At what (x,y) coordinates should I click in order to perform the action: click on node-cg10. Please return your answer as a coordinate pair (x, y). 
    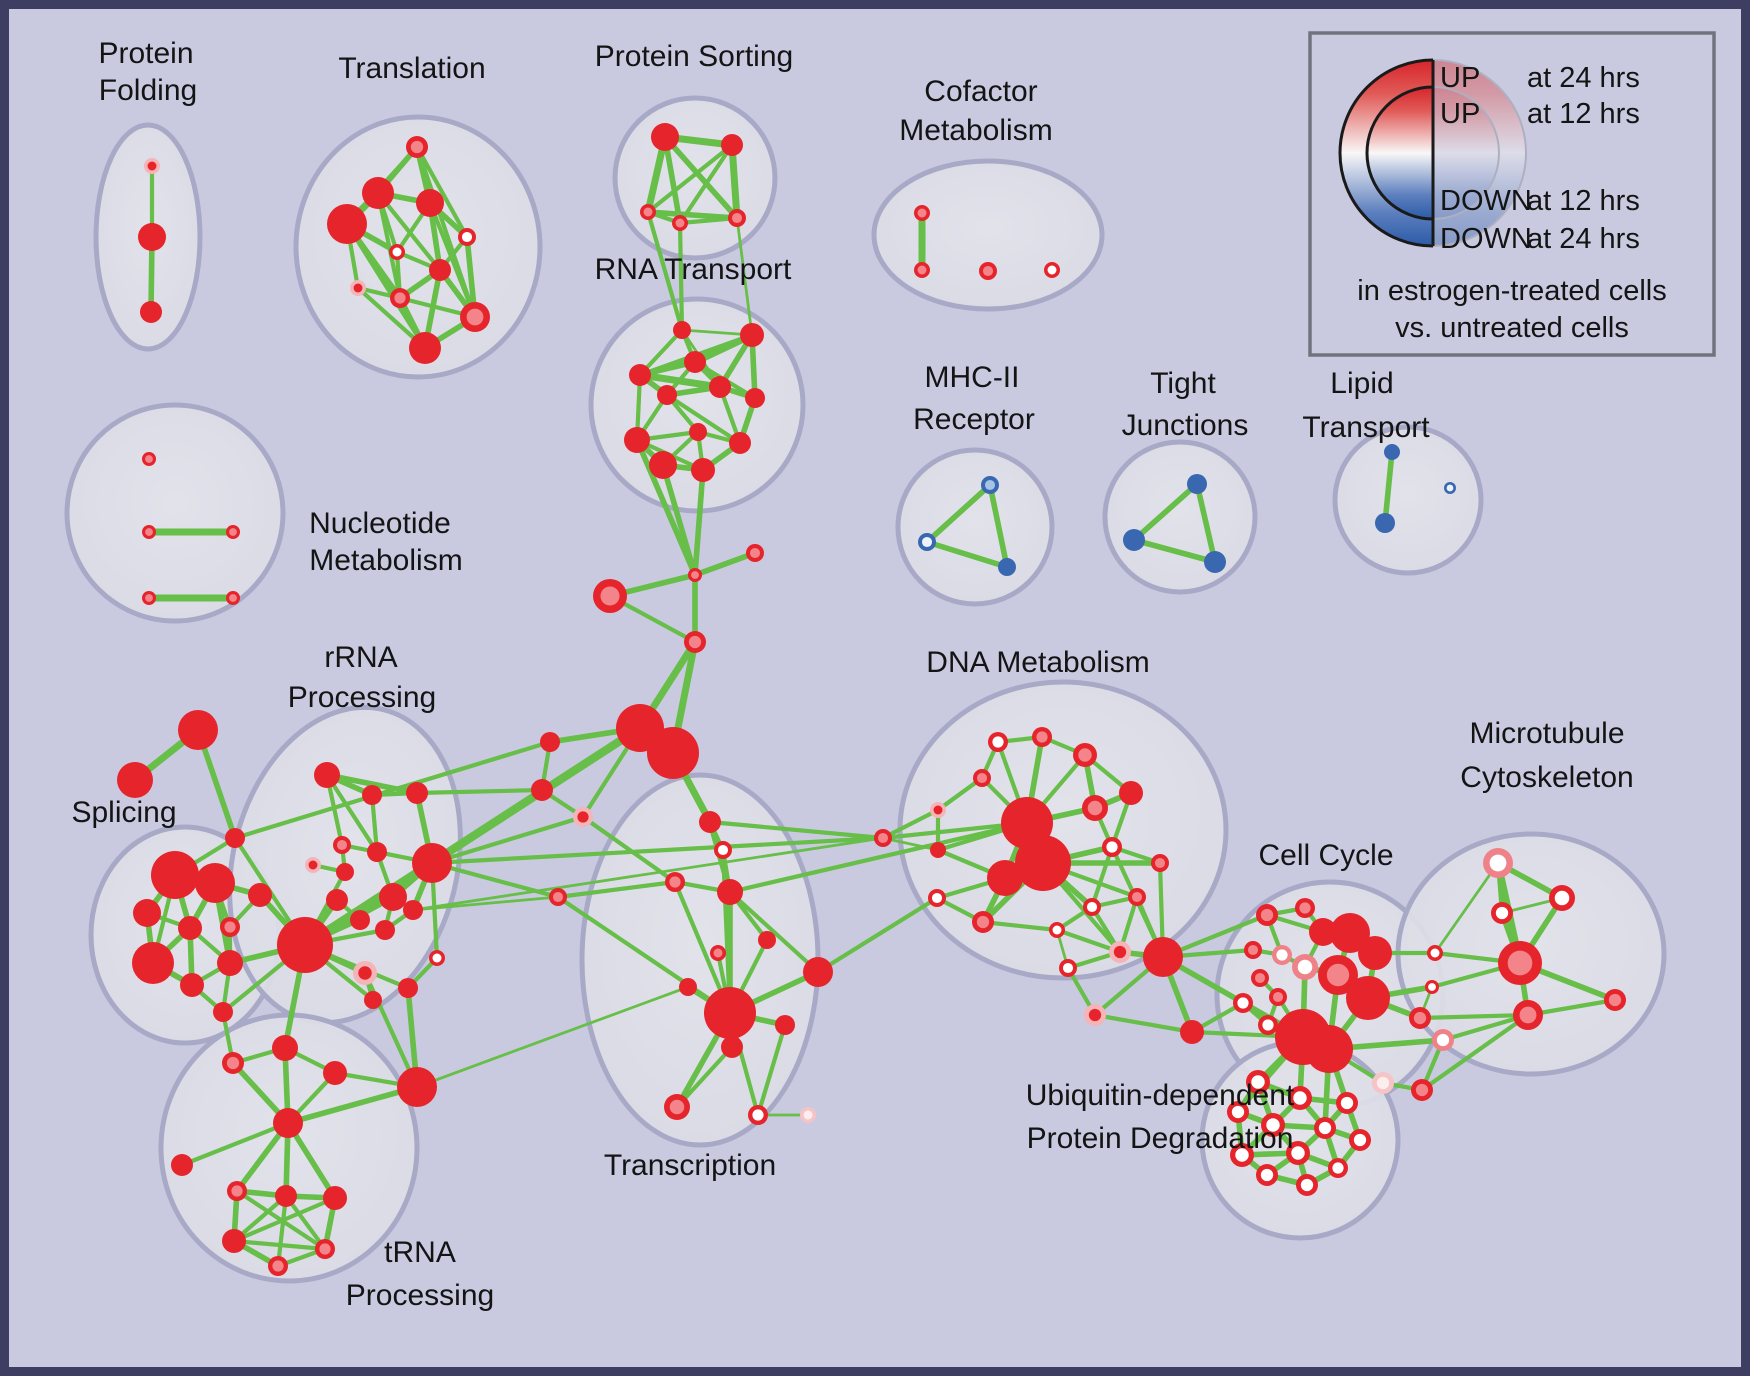
    Looking at the image, I should click on (1368, 998).